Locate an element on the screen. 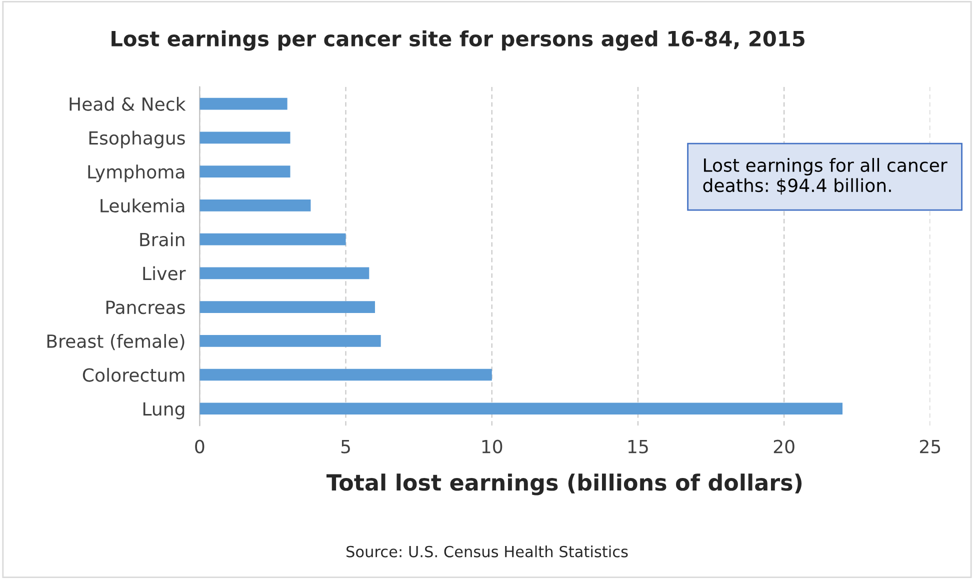  y-tick-label: Pancreas is located at coordinates (145, 307).